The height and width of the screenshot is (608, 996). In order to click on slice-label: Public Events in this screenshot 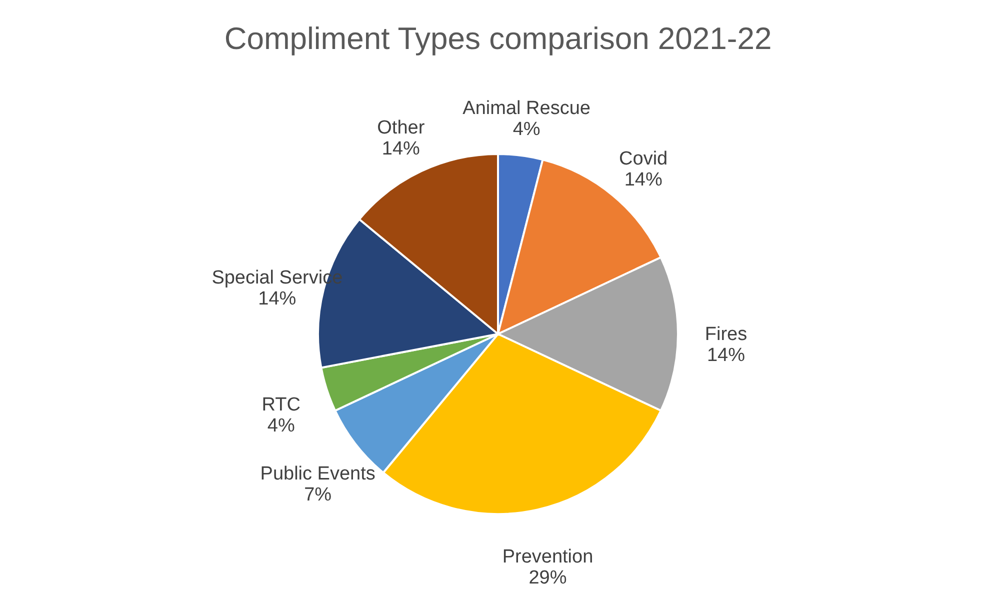, I will do `click(318, 474)`.